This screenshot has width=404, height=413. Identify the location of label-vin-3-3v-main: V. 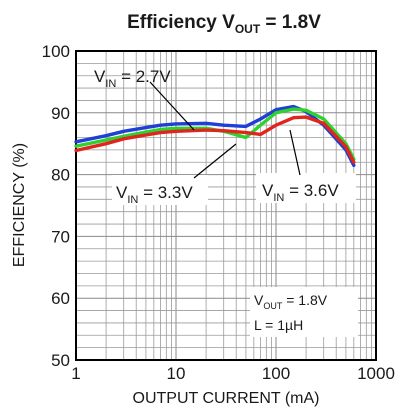
(122, 192).